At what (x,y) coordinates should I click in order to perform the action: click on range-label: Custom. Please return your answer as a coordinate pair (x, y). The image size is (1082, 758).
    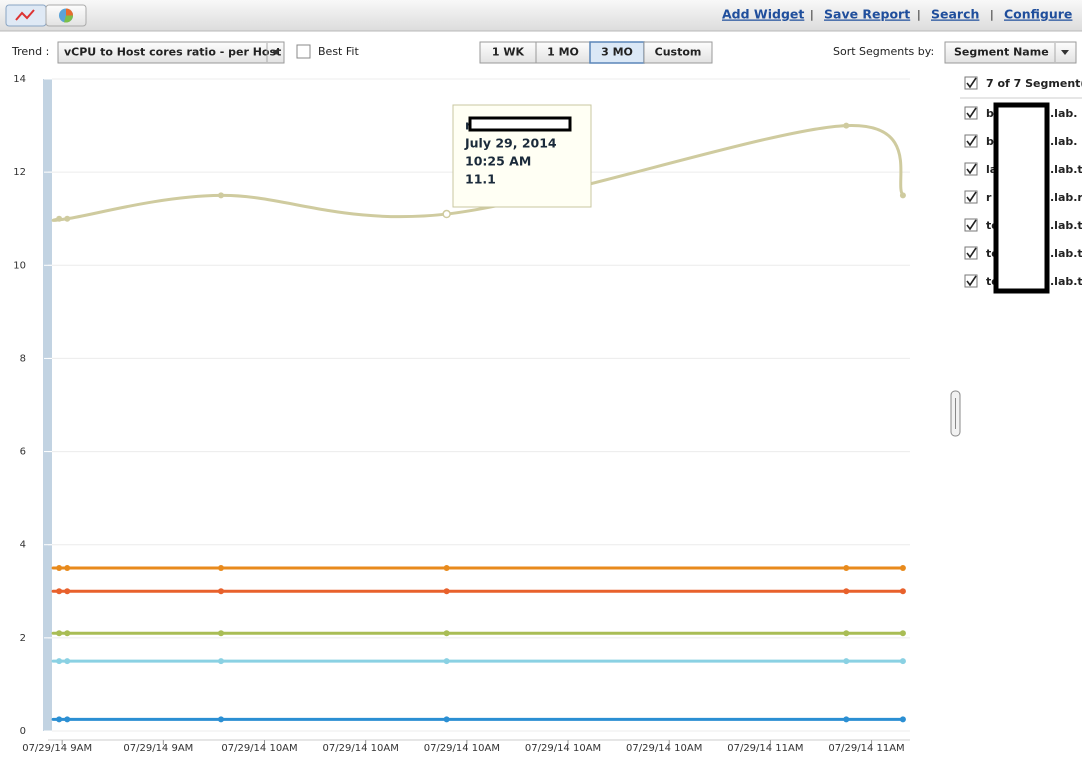
    Looking at the image, I should click on (678, 52).